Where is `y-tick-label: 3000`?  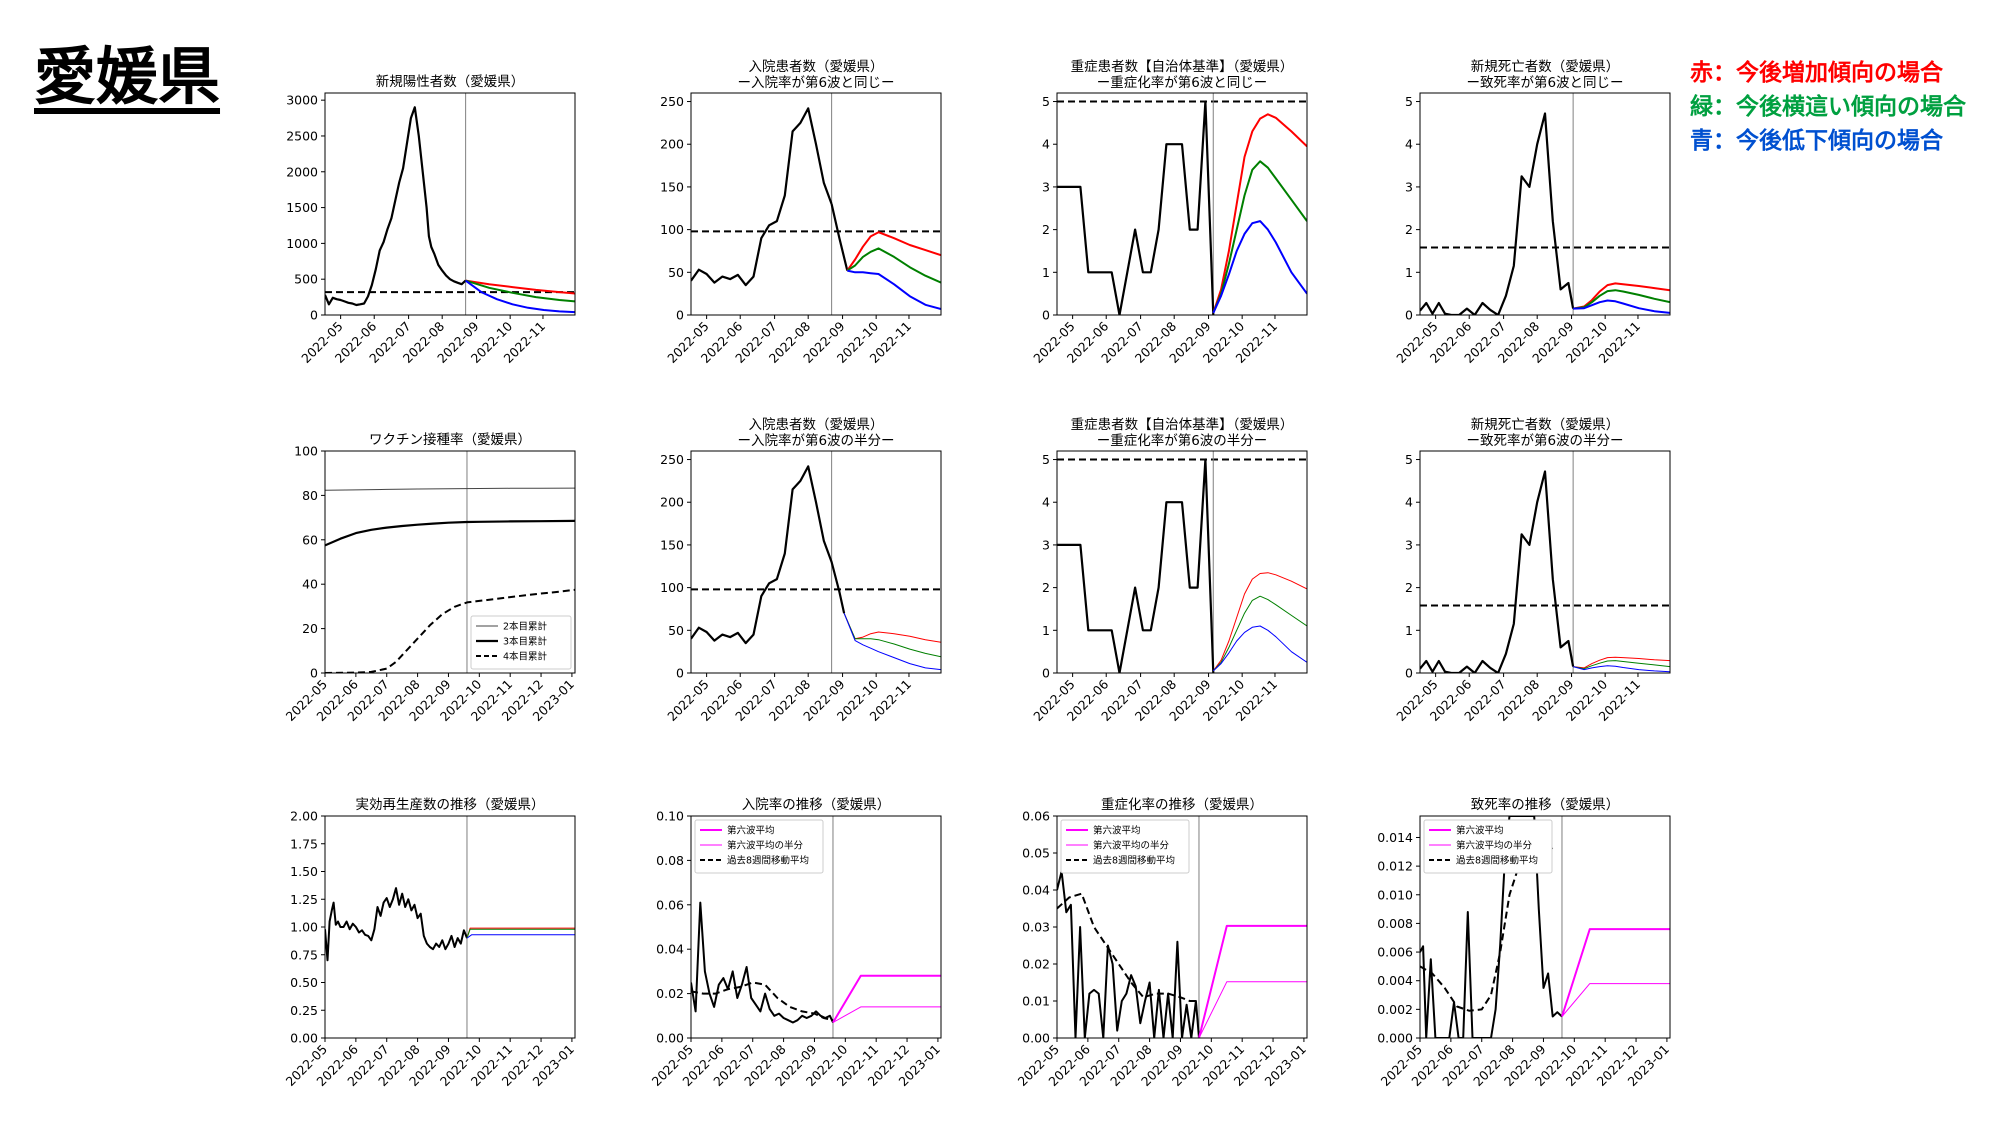 y-tick-label: 3000 is located at coordinates (302, 100).